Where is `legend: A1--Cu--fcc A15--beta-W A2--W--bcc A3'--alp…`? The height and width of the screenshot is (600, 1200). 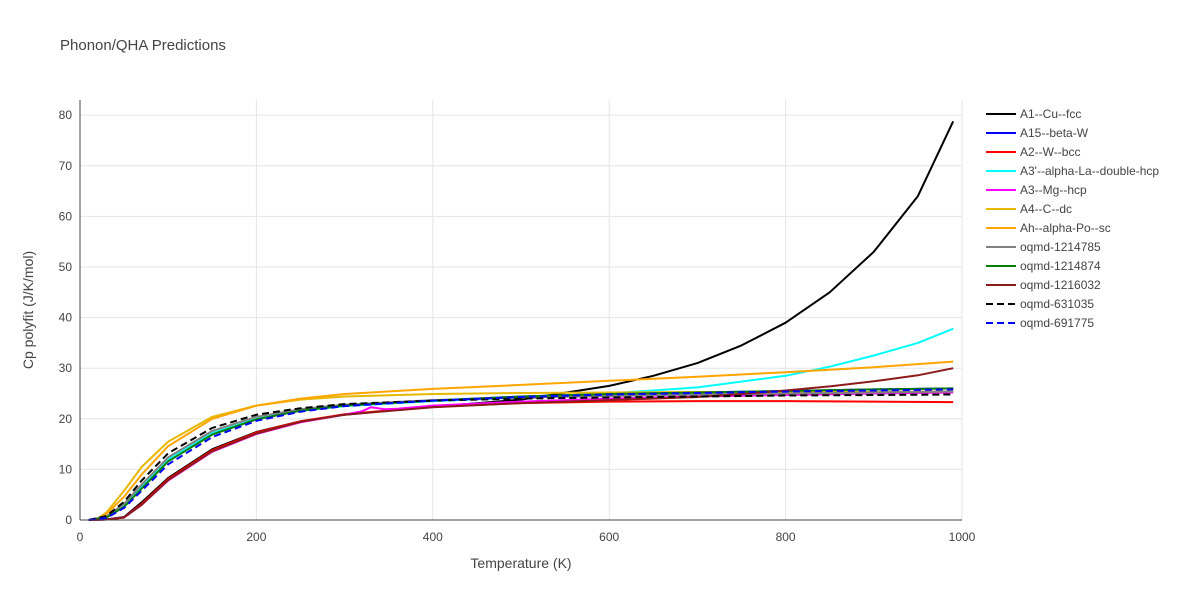 legend: A1--Cu--fcc A15--beta-W A2--W--bcc A3'--alp… is located at coordinates (1072, 218).